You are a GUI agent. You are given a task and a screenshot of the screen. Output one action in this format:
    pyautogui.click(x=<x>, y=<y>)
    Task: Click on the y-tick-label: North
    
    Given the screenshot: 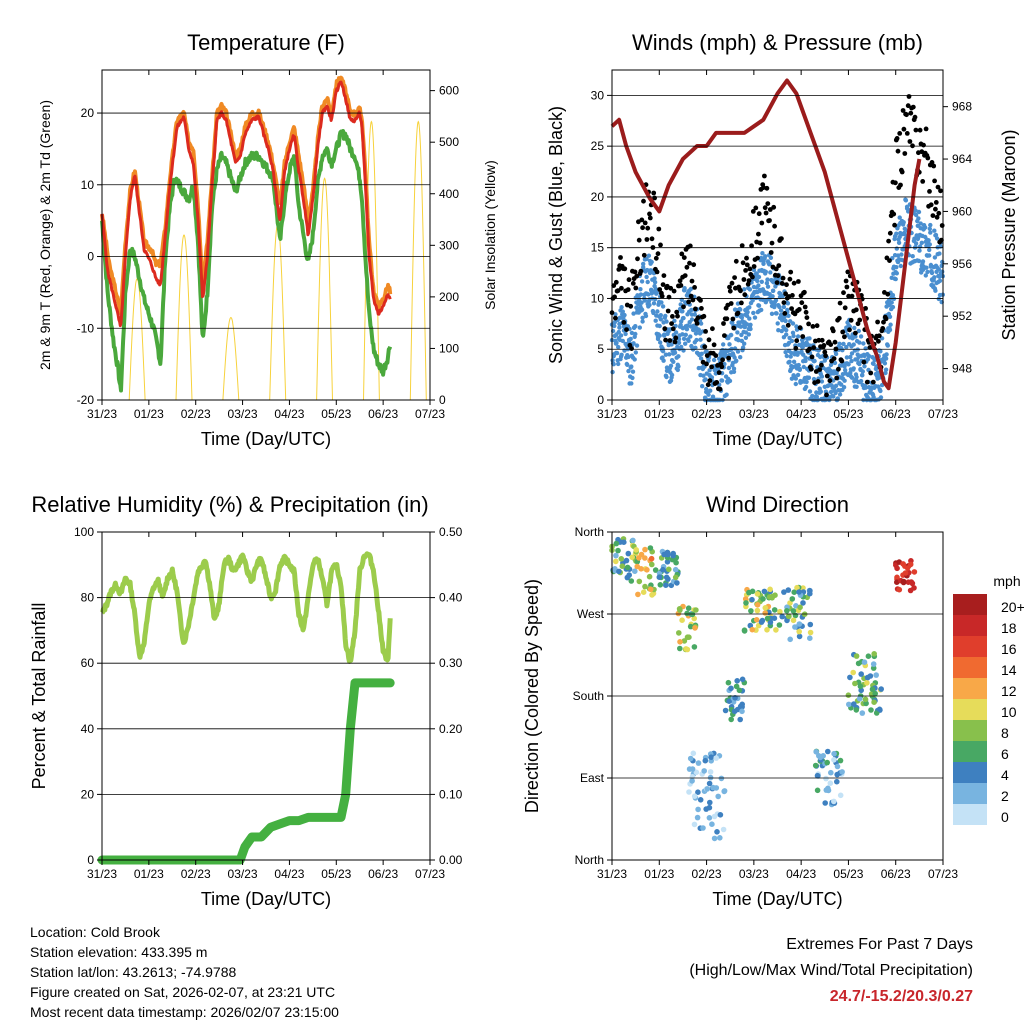 What is the action you would take?
    pyautogui.click(x=589, y=860)
    